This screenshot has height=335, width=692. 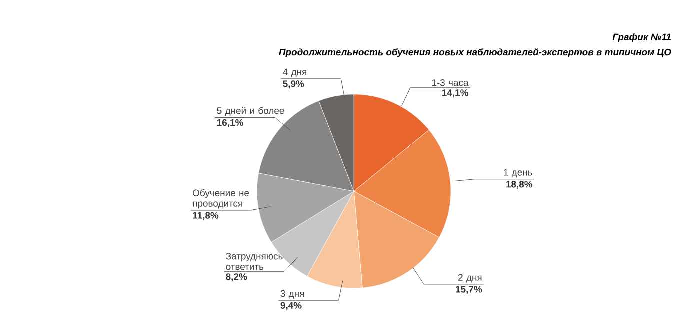 What do you see at coordinates (254, 261) in the screenshot?
I see `slice-label: Затрудняюсь ответить` at bounding box center [254, 261].